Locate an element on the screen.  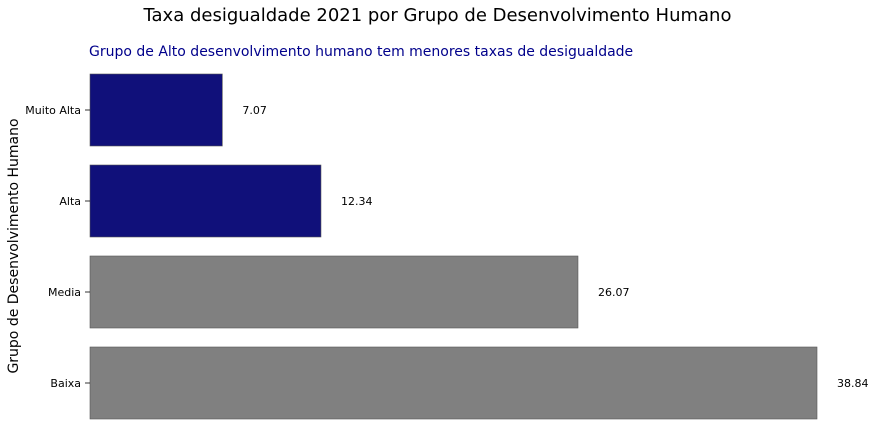
data-label-alta: 12.34 is located at coordinates (357, 201).